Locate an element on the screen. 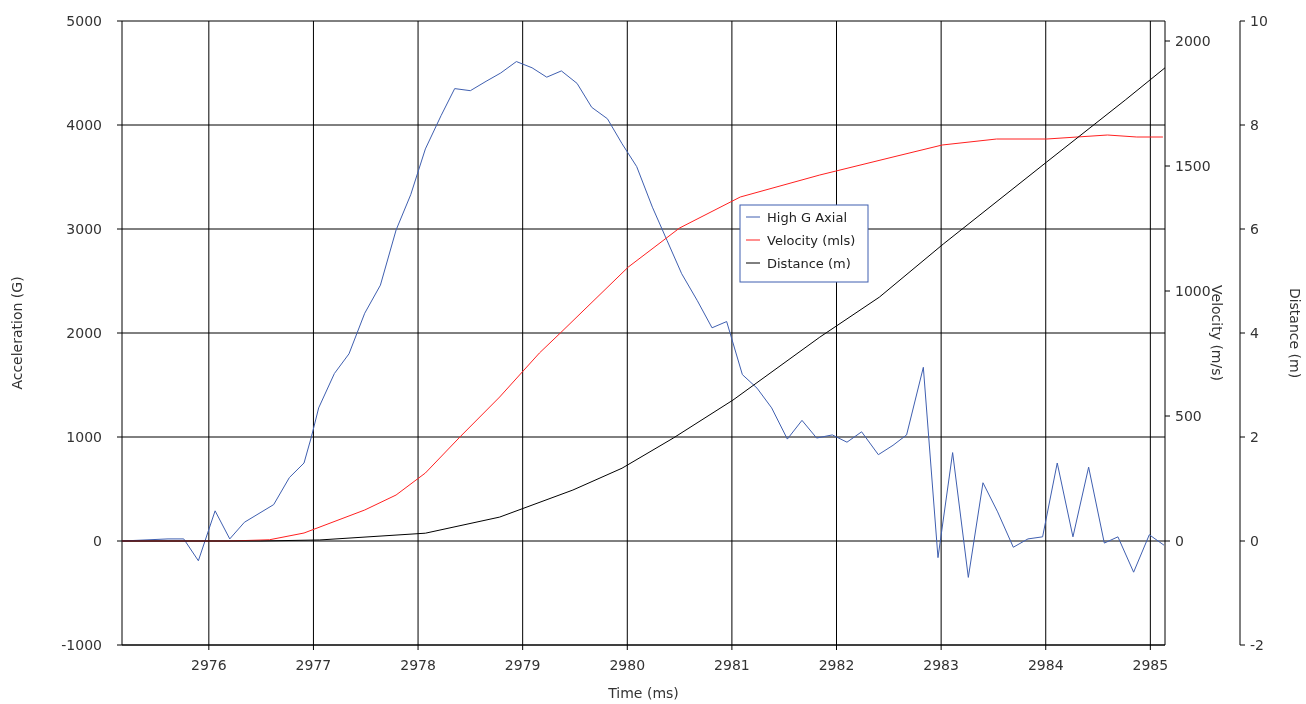 Image resolution: width=1306 pixels, height=704 pixels. y3-tick-label: -2 is located at coordinates (1257, 644).